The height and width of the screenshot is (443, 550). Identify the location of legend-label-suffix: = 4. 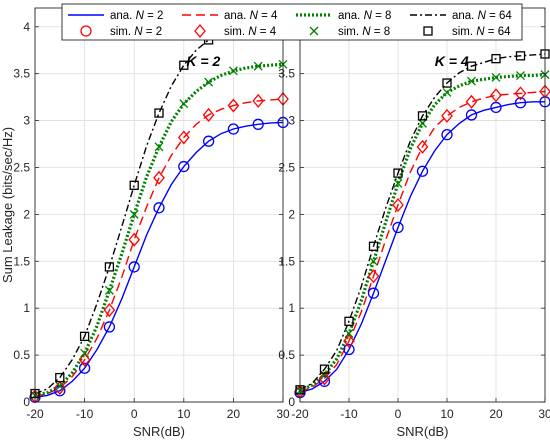
(267, 32).